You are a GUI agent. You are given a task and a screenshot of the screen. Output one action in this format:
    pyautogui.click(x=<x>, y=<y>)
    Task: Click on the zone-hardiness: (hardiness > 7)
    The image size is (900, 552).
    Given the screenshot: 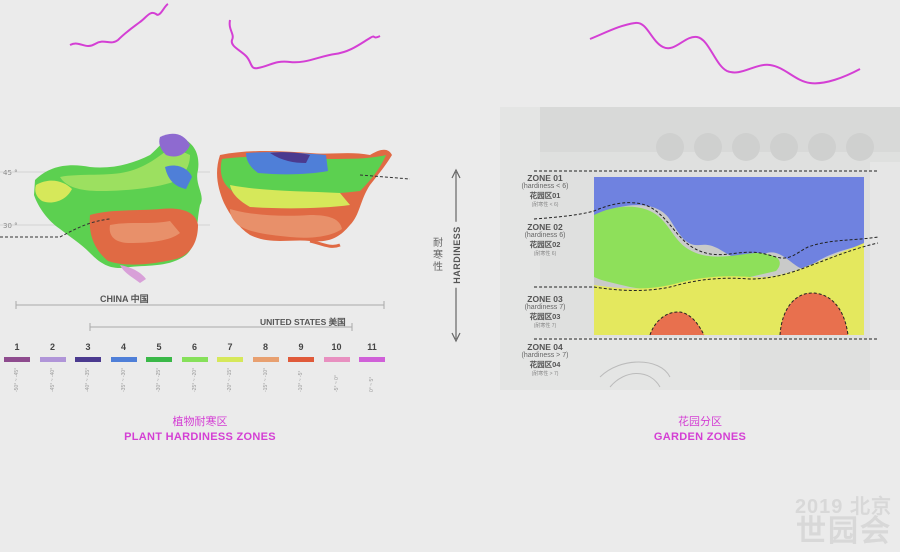 What is the action you would take?
    pyautogui.click(x=545, y=355)
    